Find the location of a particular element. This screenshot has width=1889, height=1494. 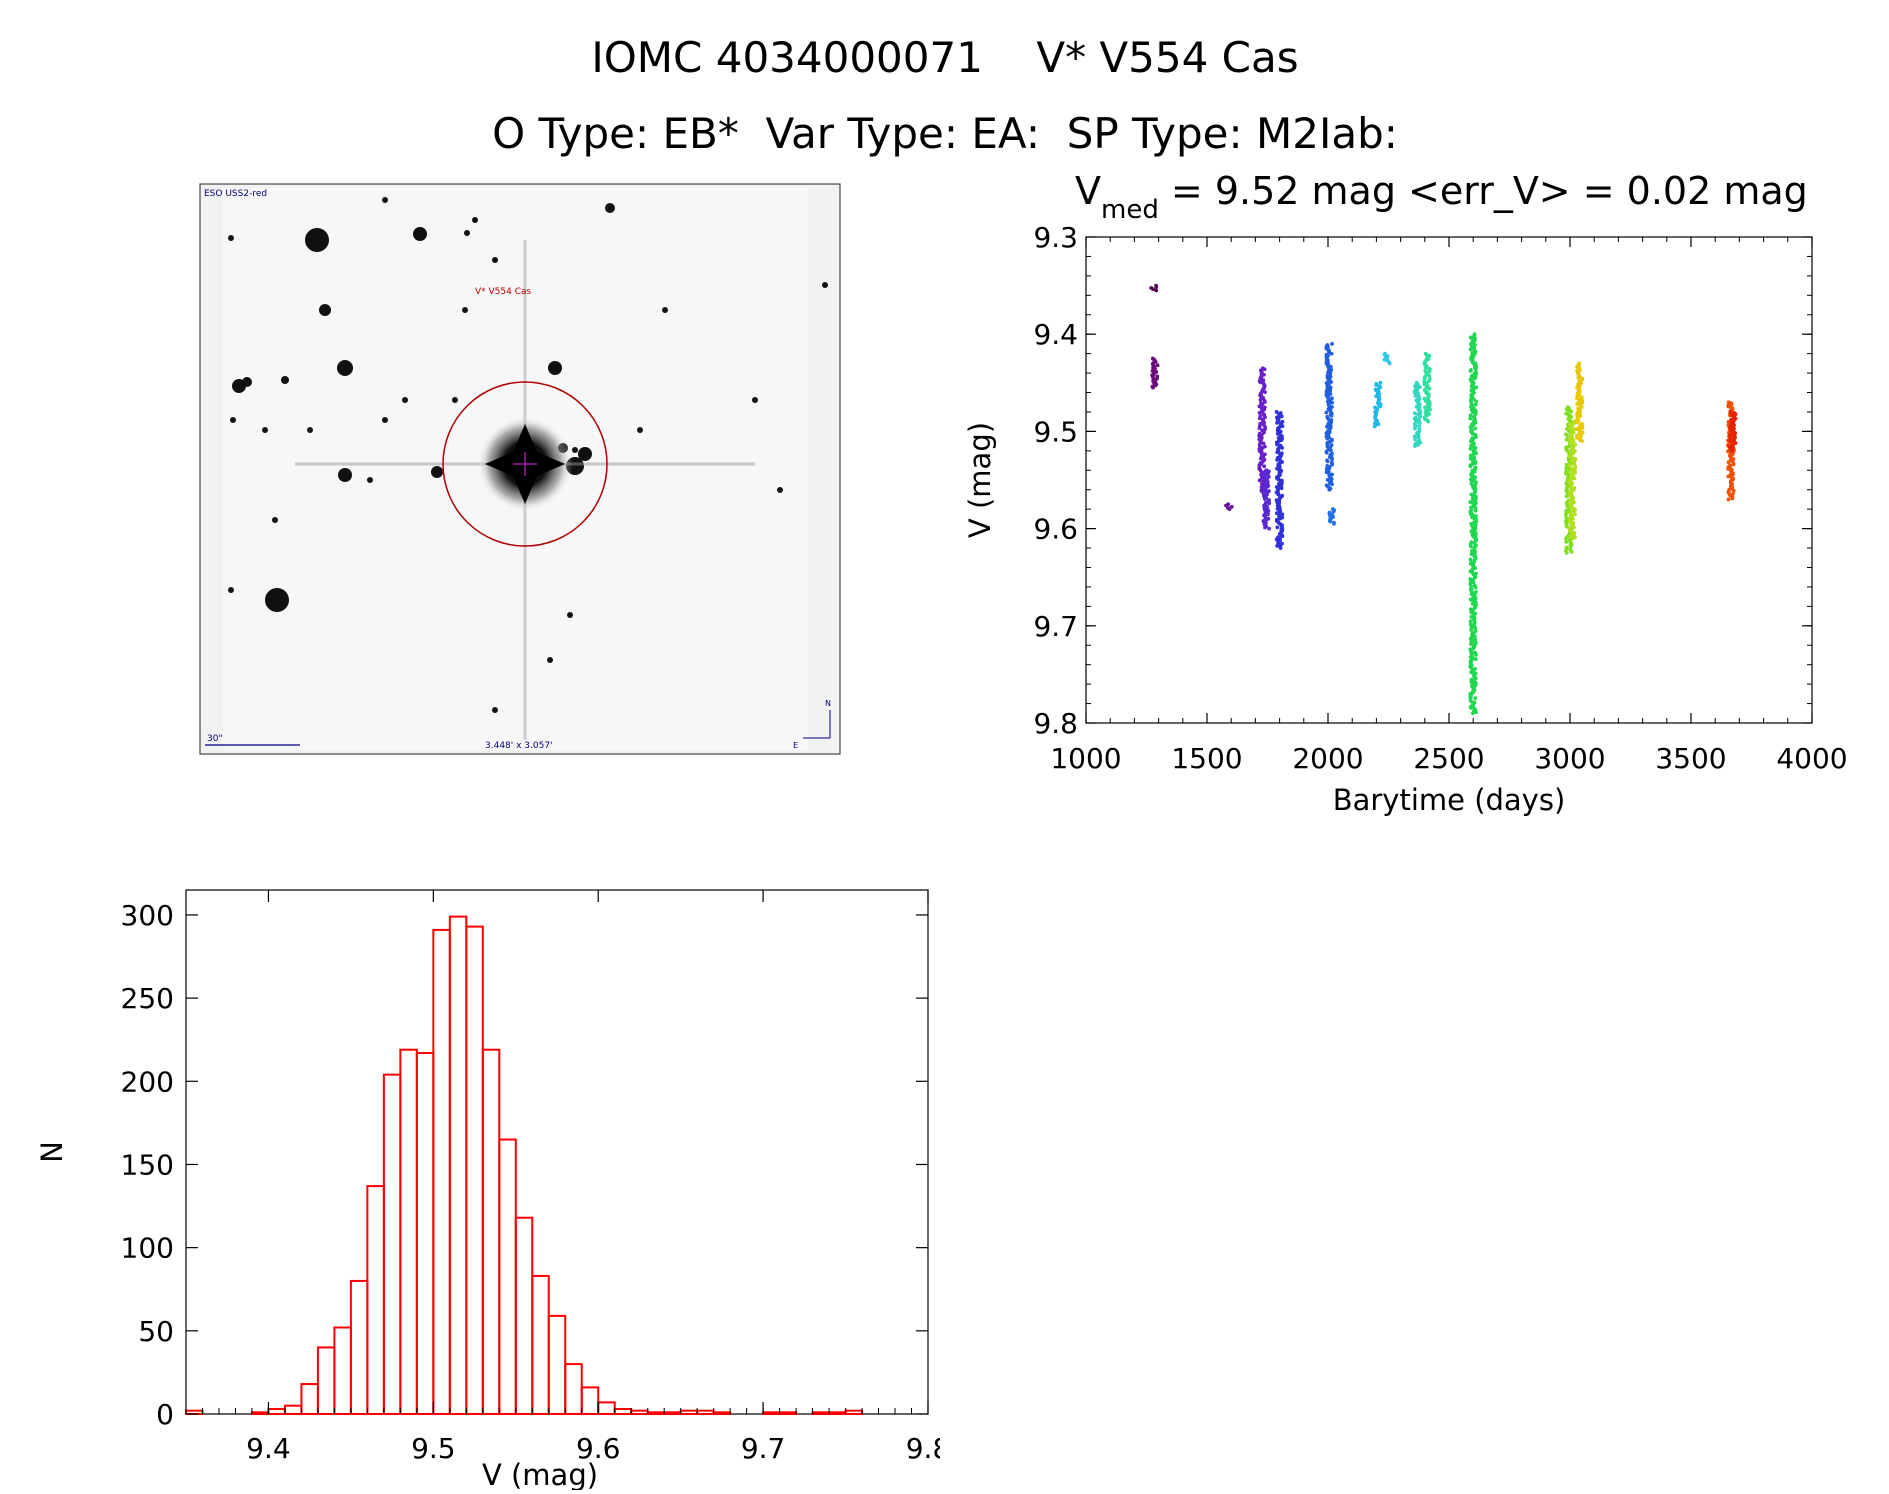

title-rest: = 9.52 mag <err_V> = 0.02 mag is located at coordinates (1483, 191).